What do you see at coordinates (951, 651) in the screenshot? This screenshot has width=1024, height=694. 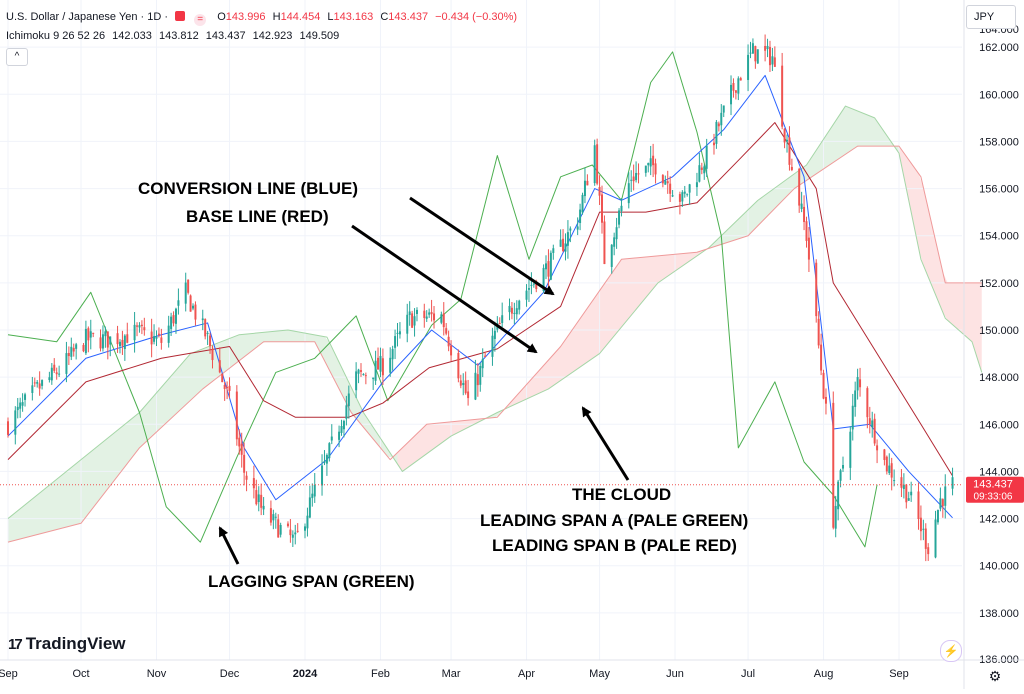 I see `lightning-button: ⚡` at bounding box center [951, 651].